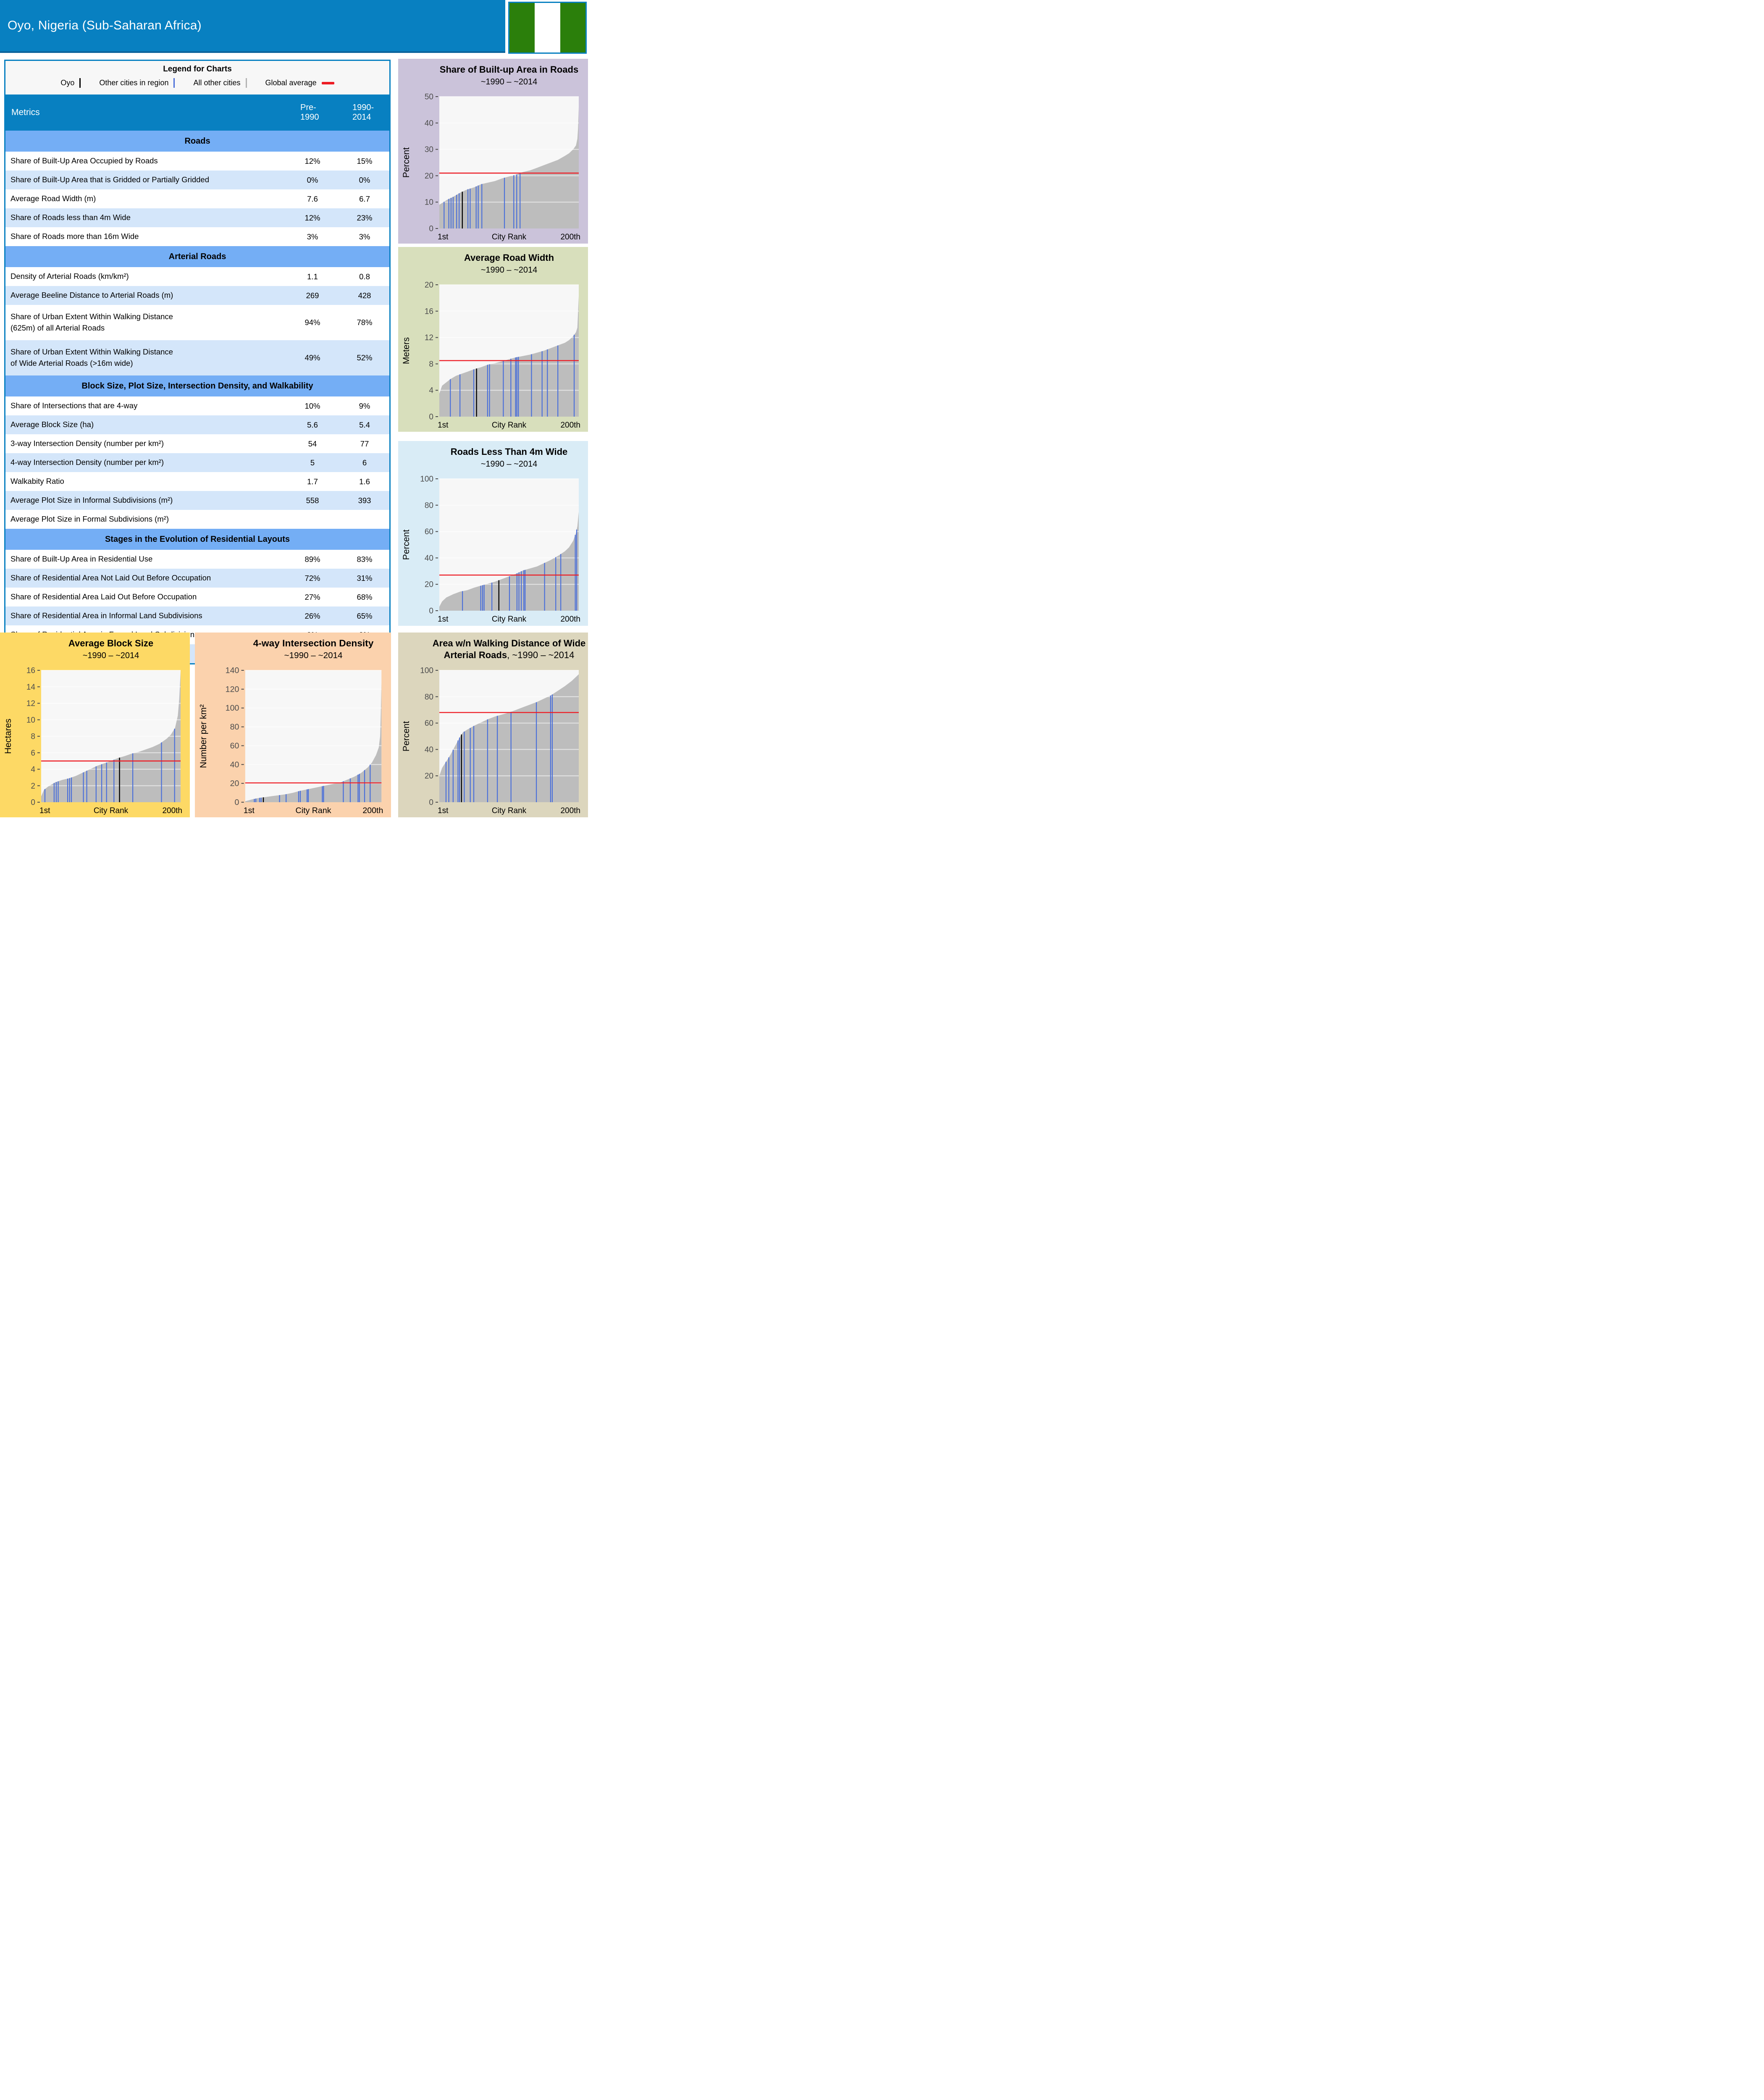 This screenshot has height=2100, width=1764. Describe the element at coordinates (429, 697) in the screenshot. I see `y-tick-label: 80` at that location.